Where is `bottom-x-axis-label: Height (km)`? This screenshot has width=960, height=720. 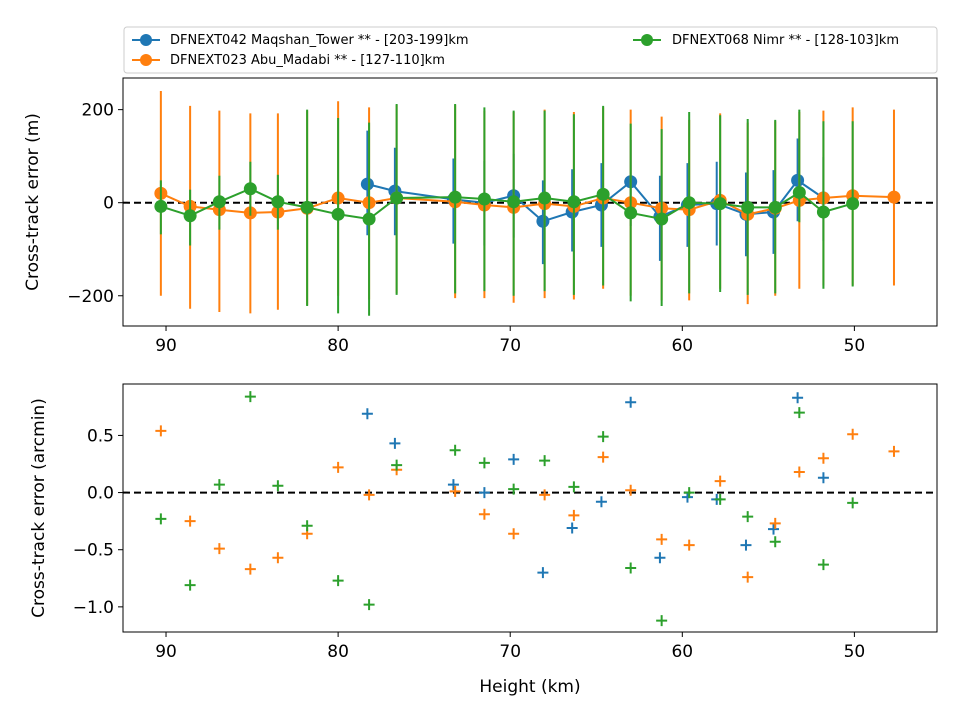
bottom-x-axis-label: Height (km) is located at coordinates (529, 687).